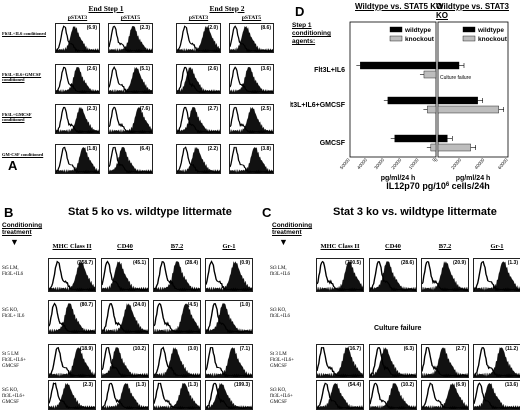 The width and height of the screenshot is (520, 412). What do you see at coordinates (329, 70) in the screenshot?
I see `category-label: Flt3L+IL6` at bounding box center [329, 70].